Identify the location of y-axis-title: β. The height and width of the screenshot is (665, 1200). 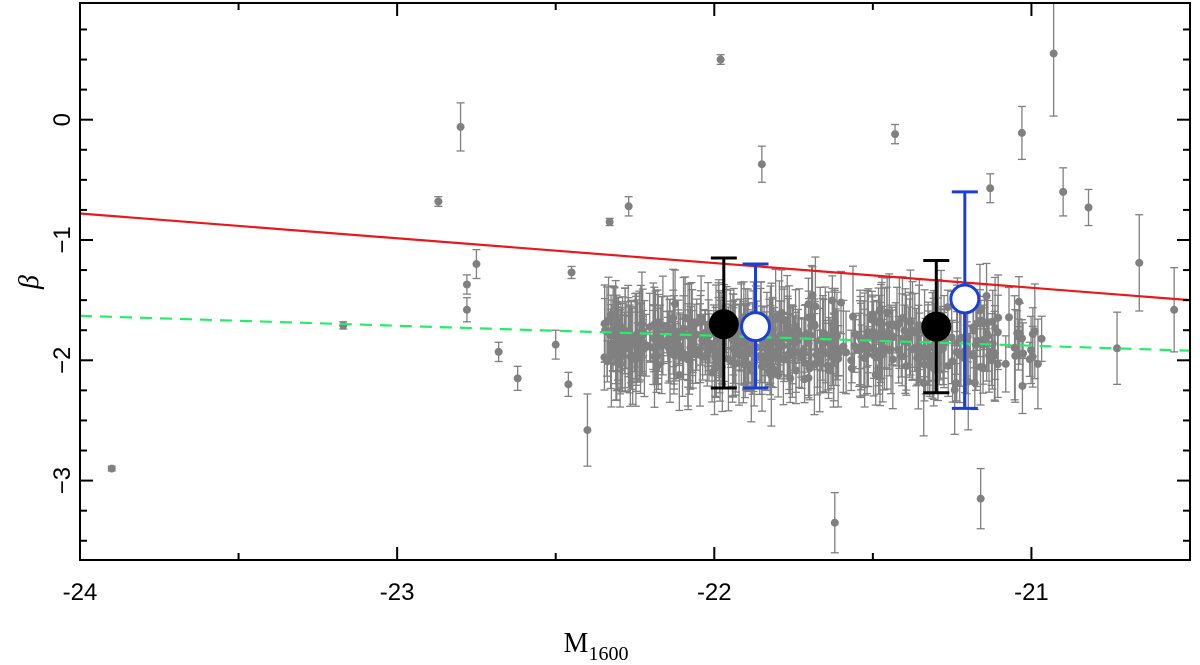
(29, 282).